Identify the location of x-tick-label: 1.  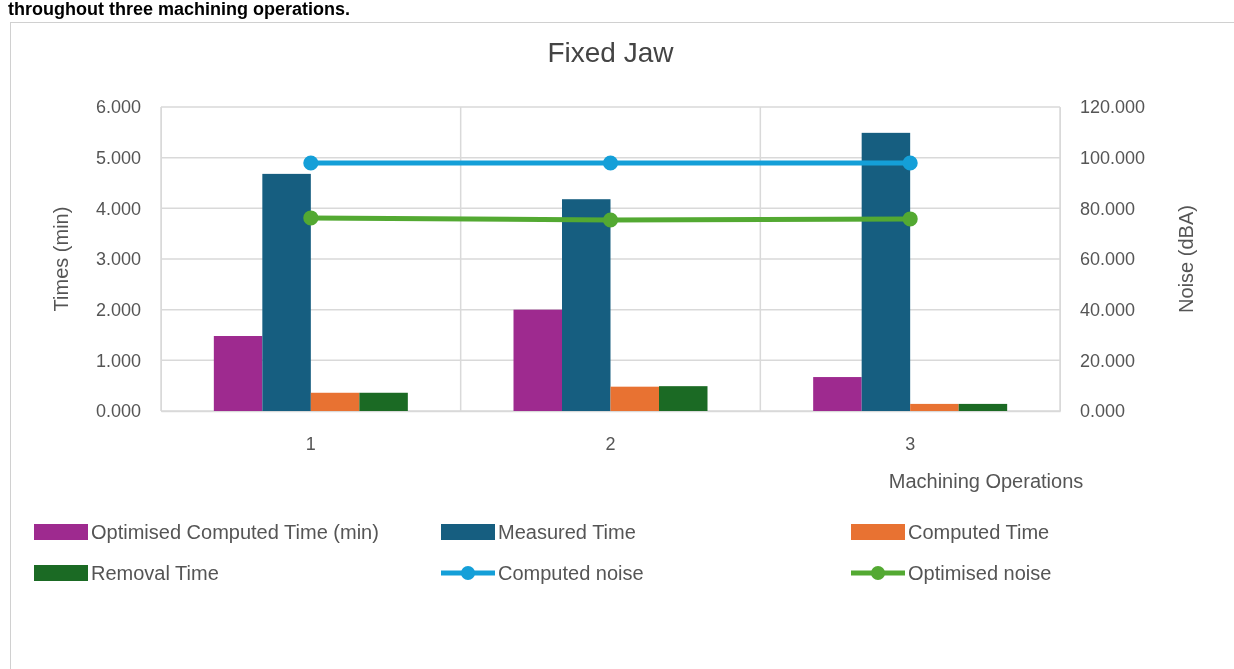
(310, 443).